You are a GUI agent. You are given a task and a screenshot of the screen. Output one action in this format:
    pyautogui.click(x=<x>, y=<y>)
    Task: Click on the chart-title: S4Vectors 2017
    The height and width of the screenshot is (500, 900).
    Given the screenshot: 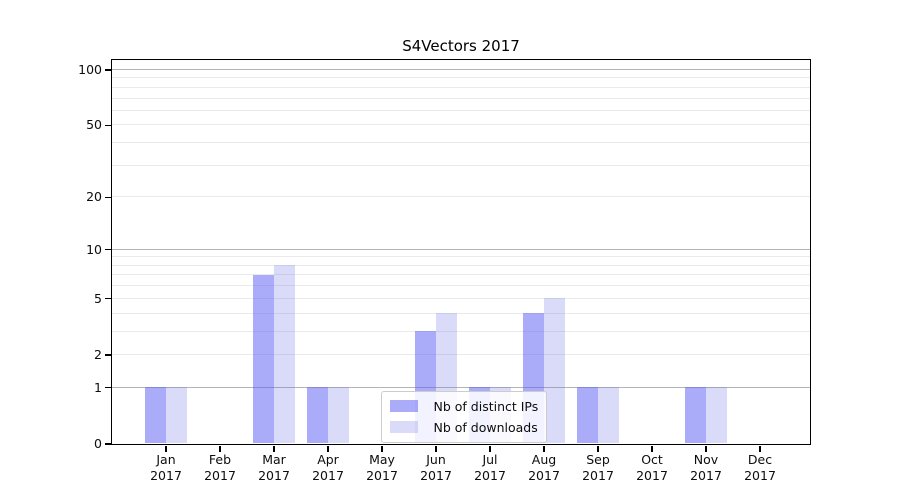 What is the action you would take?
    pyautogui.click(x=461, y=46)
    